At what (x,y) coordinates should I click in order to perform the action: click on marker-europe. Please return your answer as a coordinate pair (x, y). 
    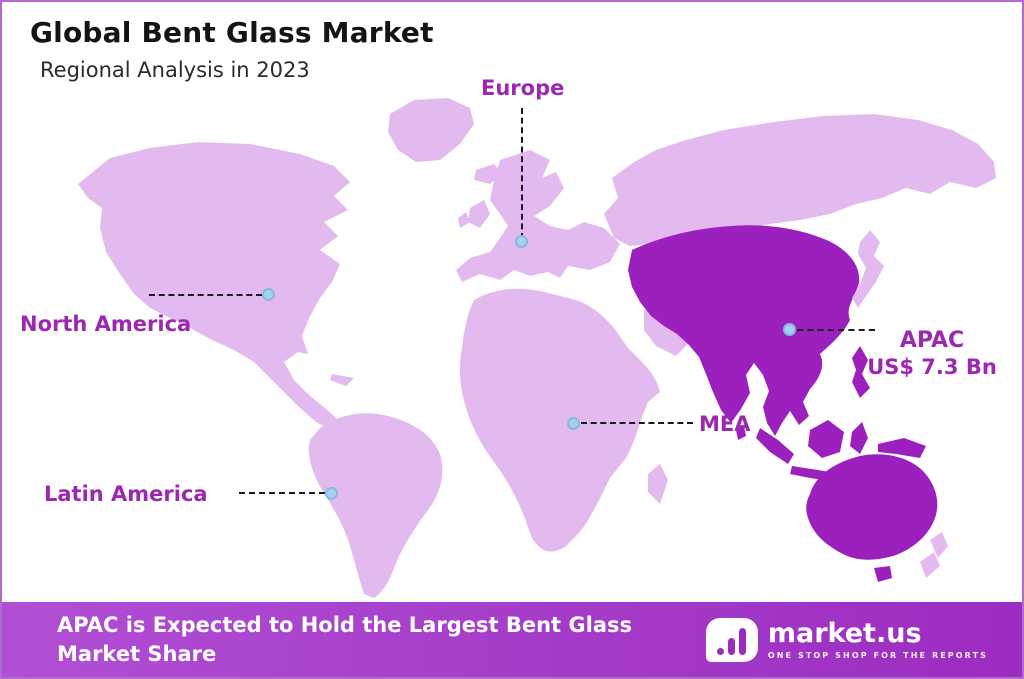
    Looking at the image, I should click on (521, 241).